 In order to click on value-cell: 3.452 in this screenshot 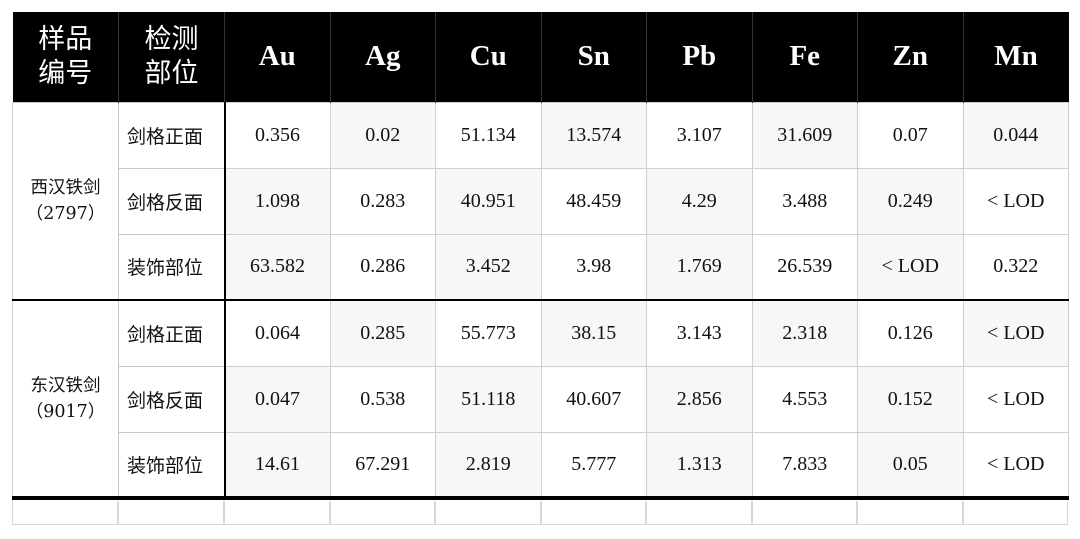, I will do `click(488, 267)`.